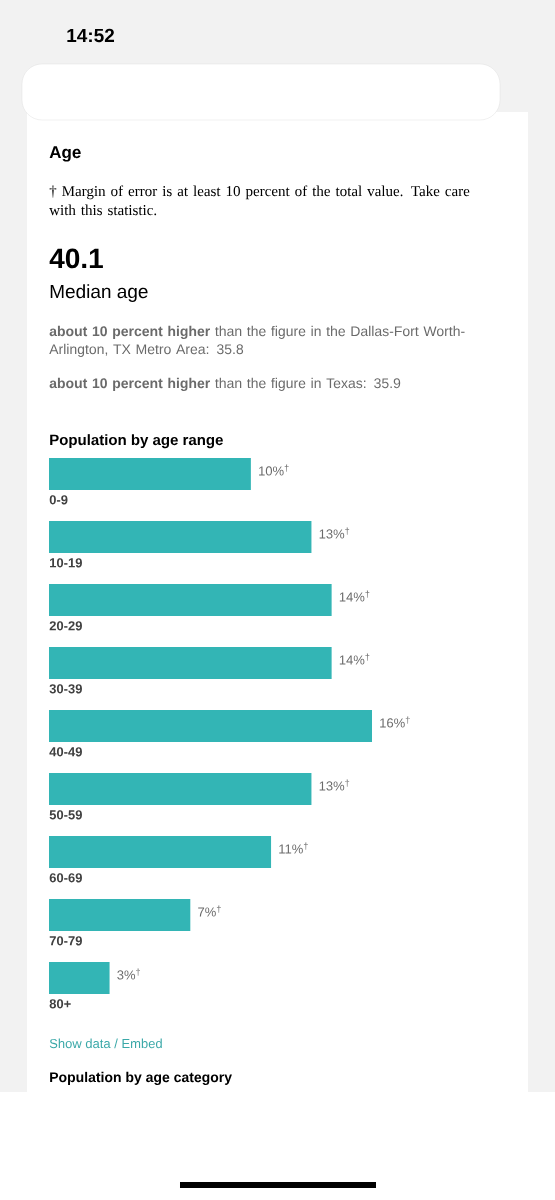  I want to click on text: † Margin of error is at least 10 percent of the total value. Take care with this statistic., so click(259, 200).